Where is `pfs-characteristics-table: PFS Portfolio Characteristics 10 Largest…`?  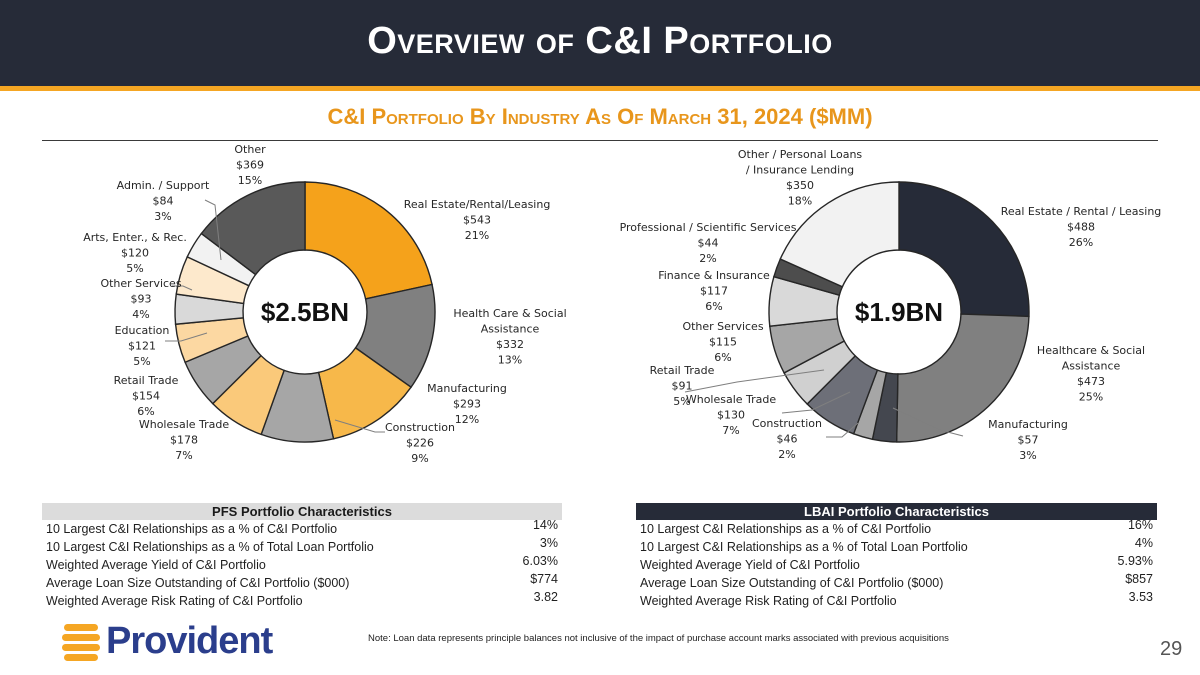 pfs-characteristics-table: PFS Portfolio Characteristics 10 Largest… is located at coordinates (302, 556).